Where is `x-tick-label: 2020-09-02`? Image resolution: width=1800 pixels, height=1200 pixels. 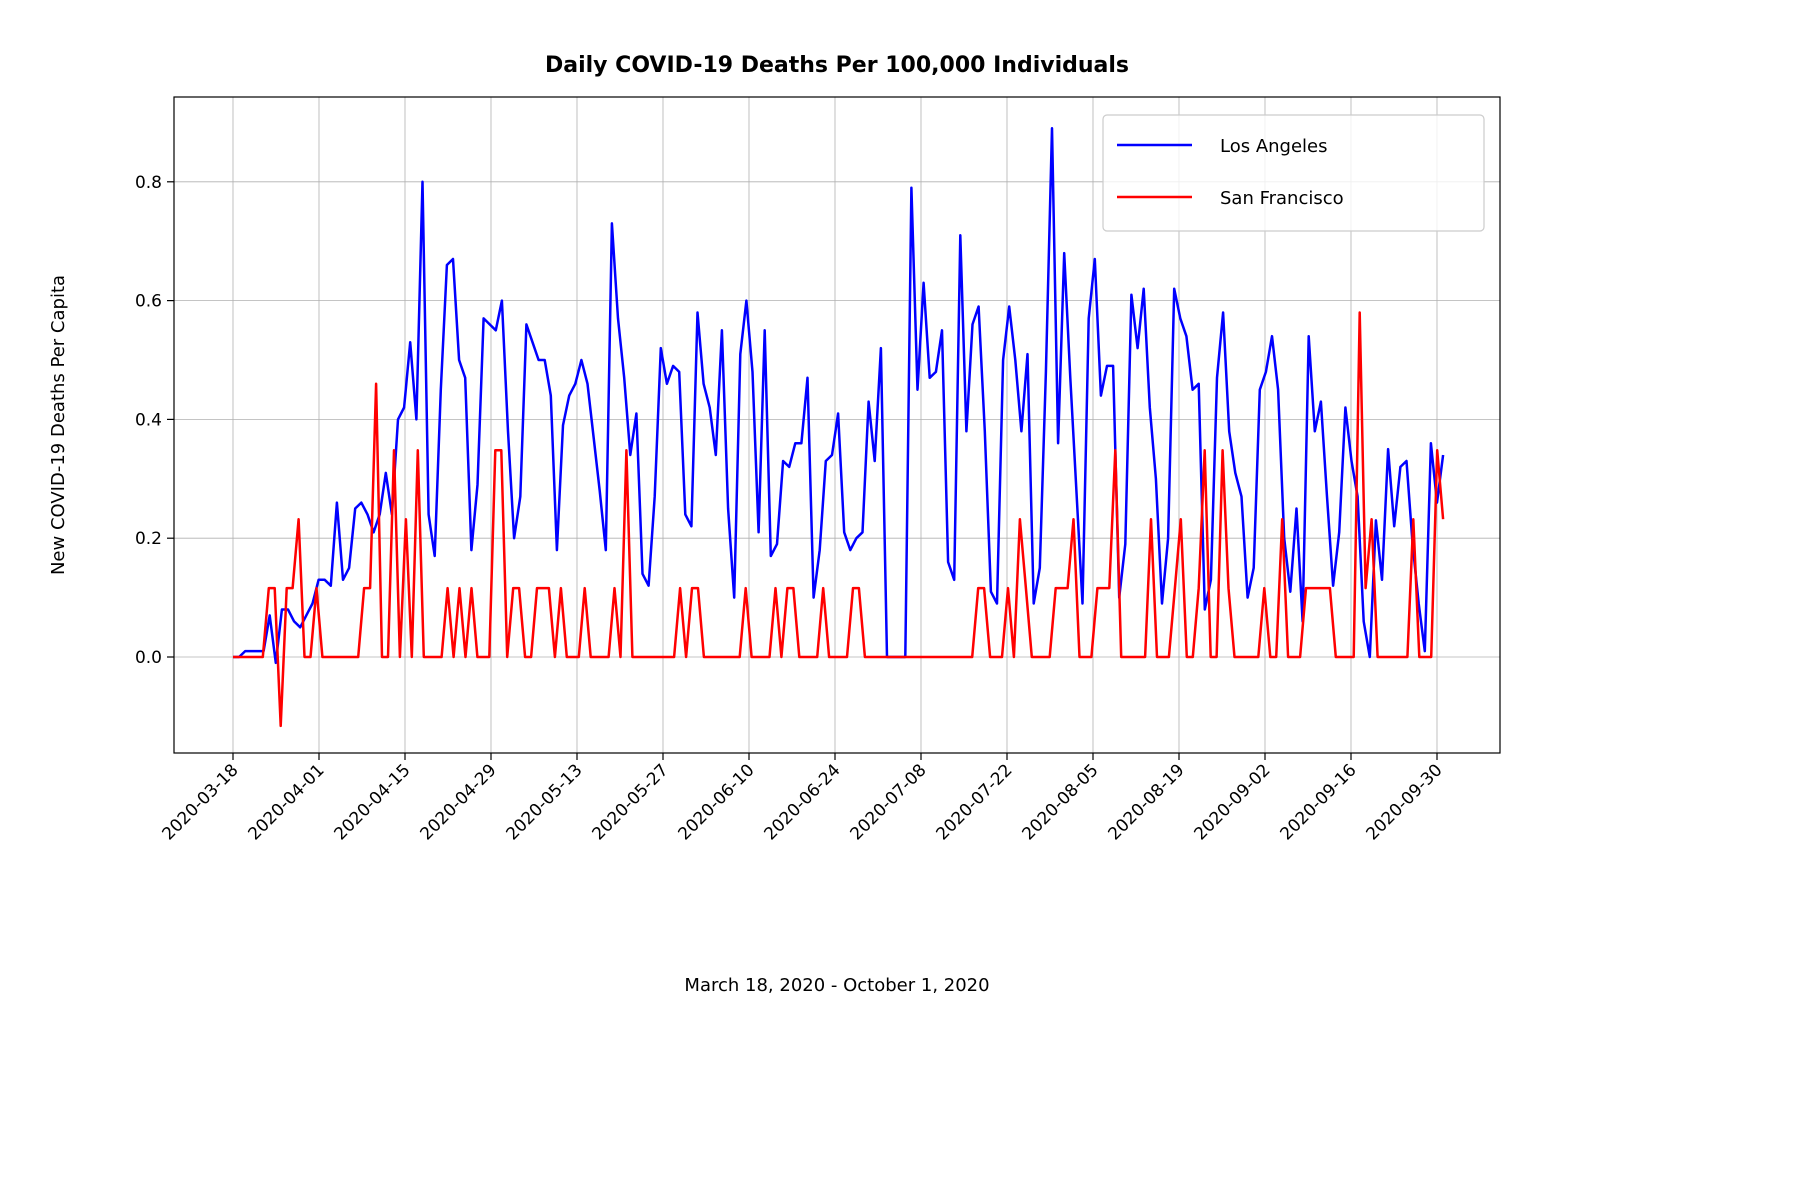 x-tick-label: 2020-09-02 is located at coordinates (1233, 802).